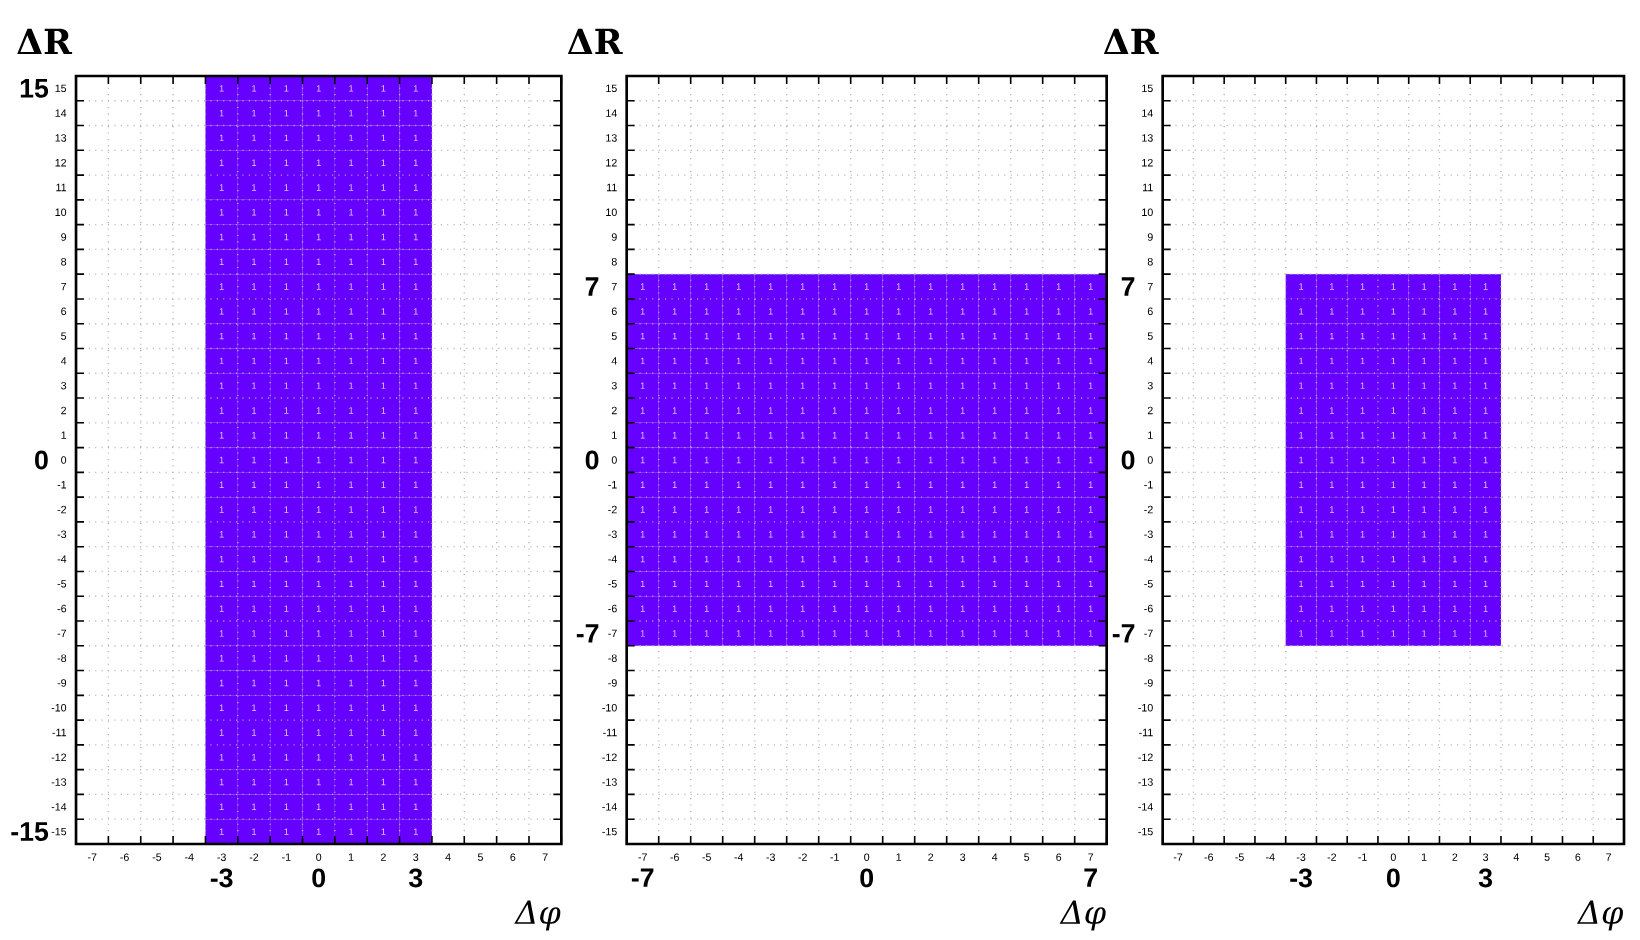  Describe the element at coordinates (30, 831) in the screenshot. I see `text: -15` at that location.